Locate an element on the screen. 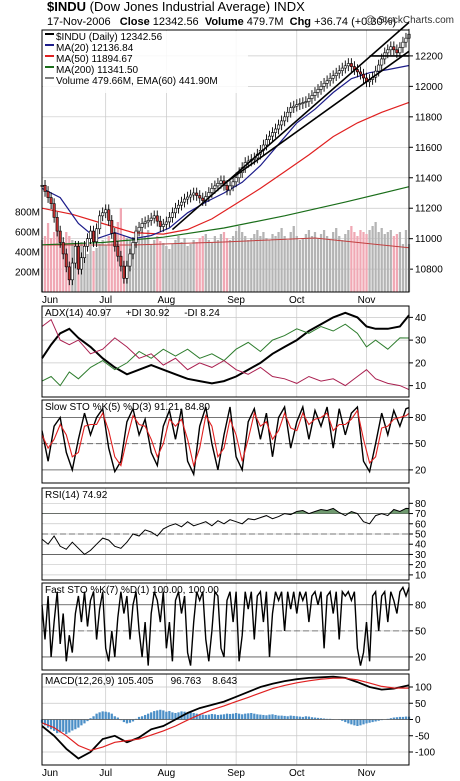 The width and height of the screenshot is (460, 781). chg-label: Chg is located at coordinates (300, 22).